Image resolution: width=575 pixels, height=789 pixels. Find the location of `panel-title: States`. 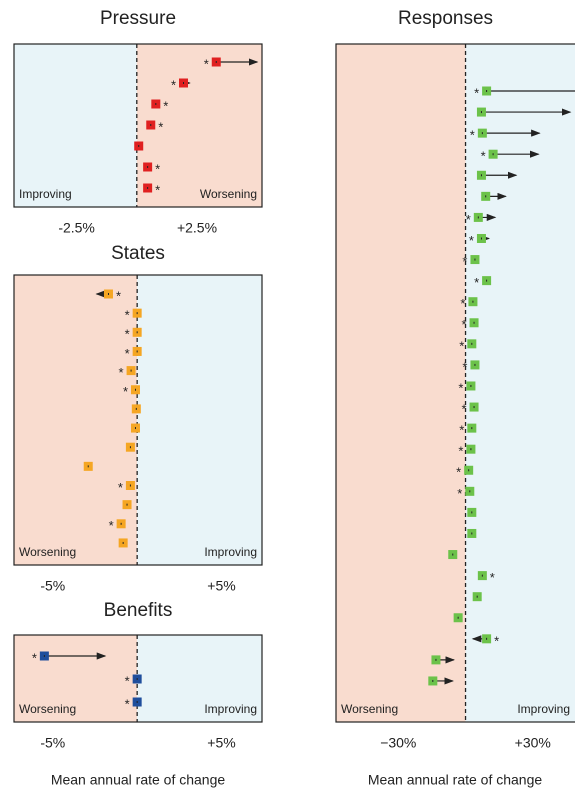

panel-title: States is located at coordinates (138, 253).